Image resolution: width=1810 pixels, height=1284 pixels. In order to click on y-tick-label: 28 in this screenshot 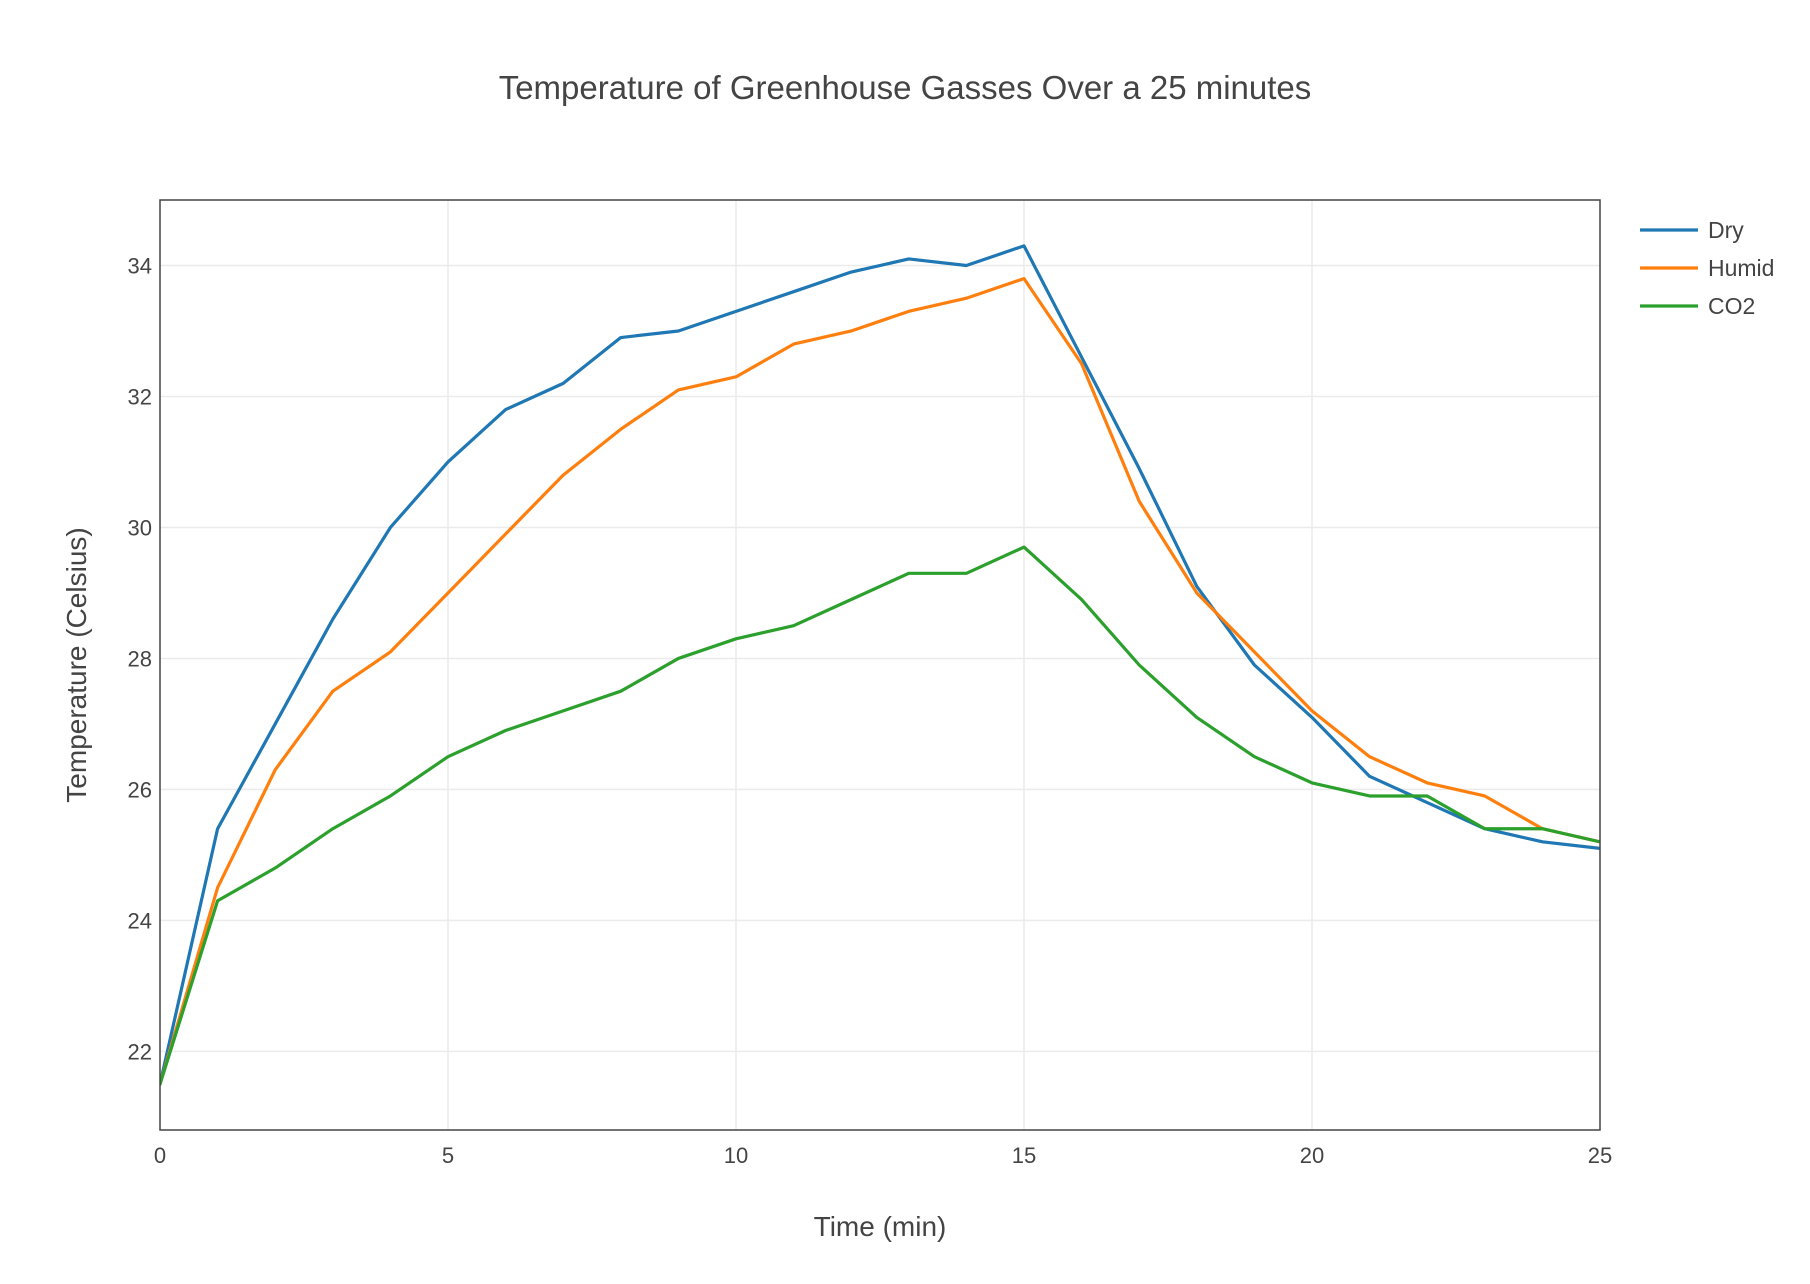, I will do `click(140, 658)`.